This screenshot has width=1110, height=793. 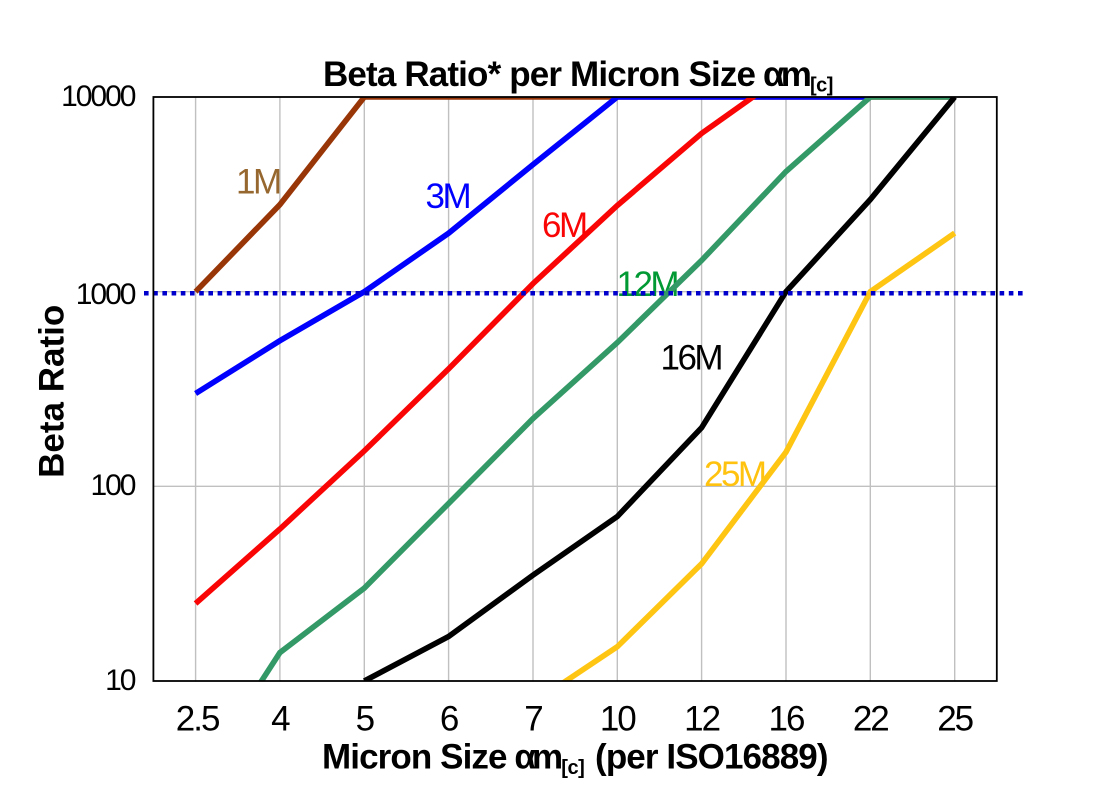 I want to click on svg-text: 7, so click(x=533, y=719).